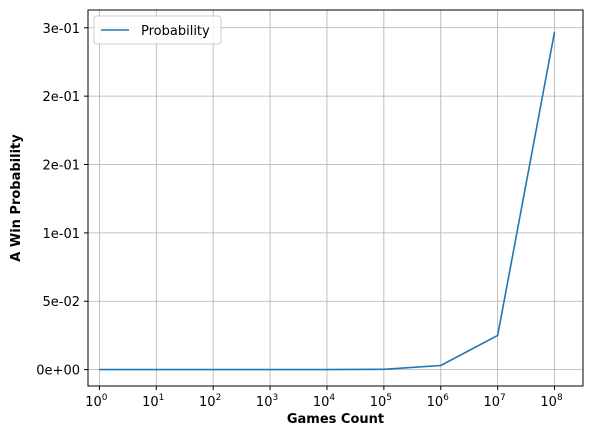  Describe the element at coordinates (335, 419) in the screenshot. I see `x-axis-label: Games Count` at that location.